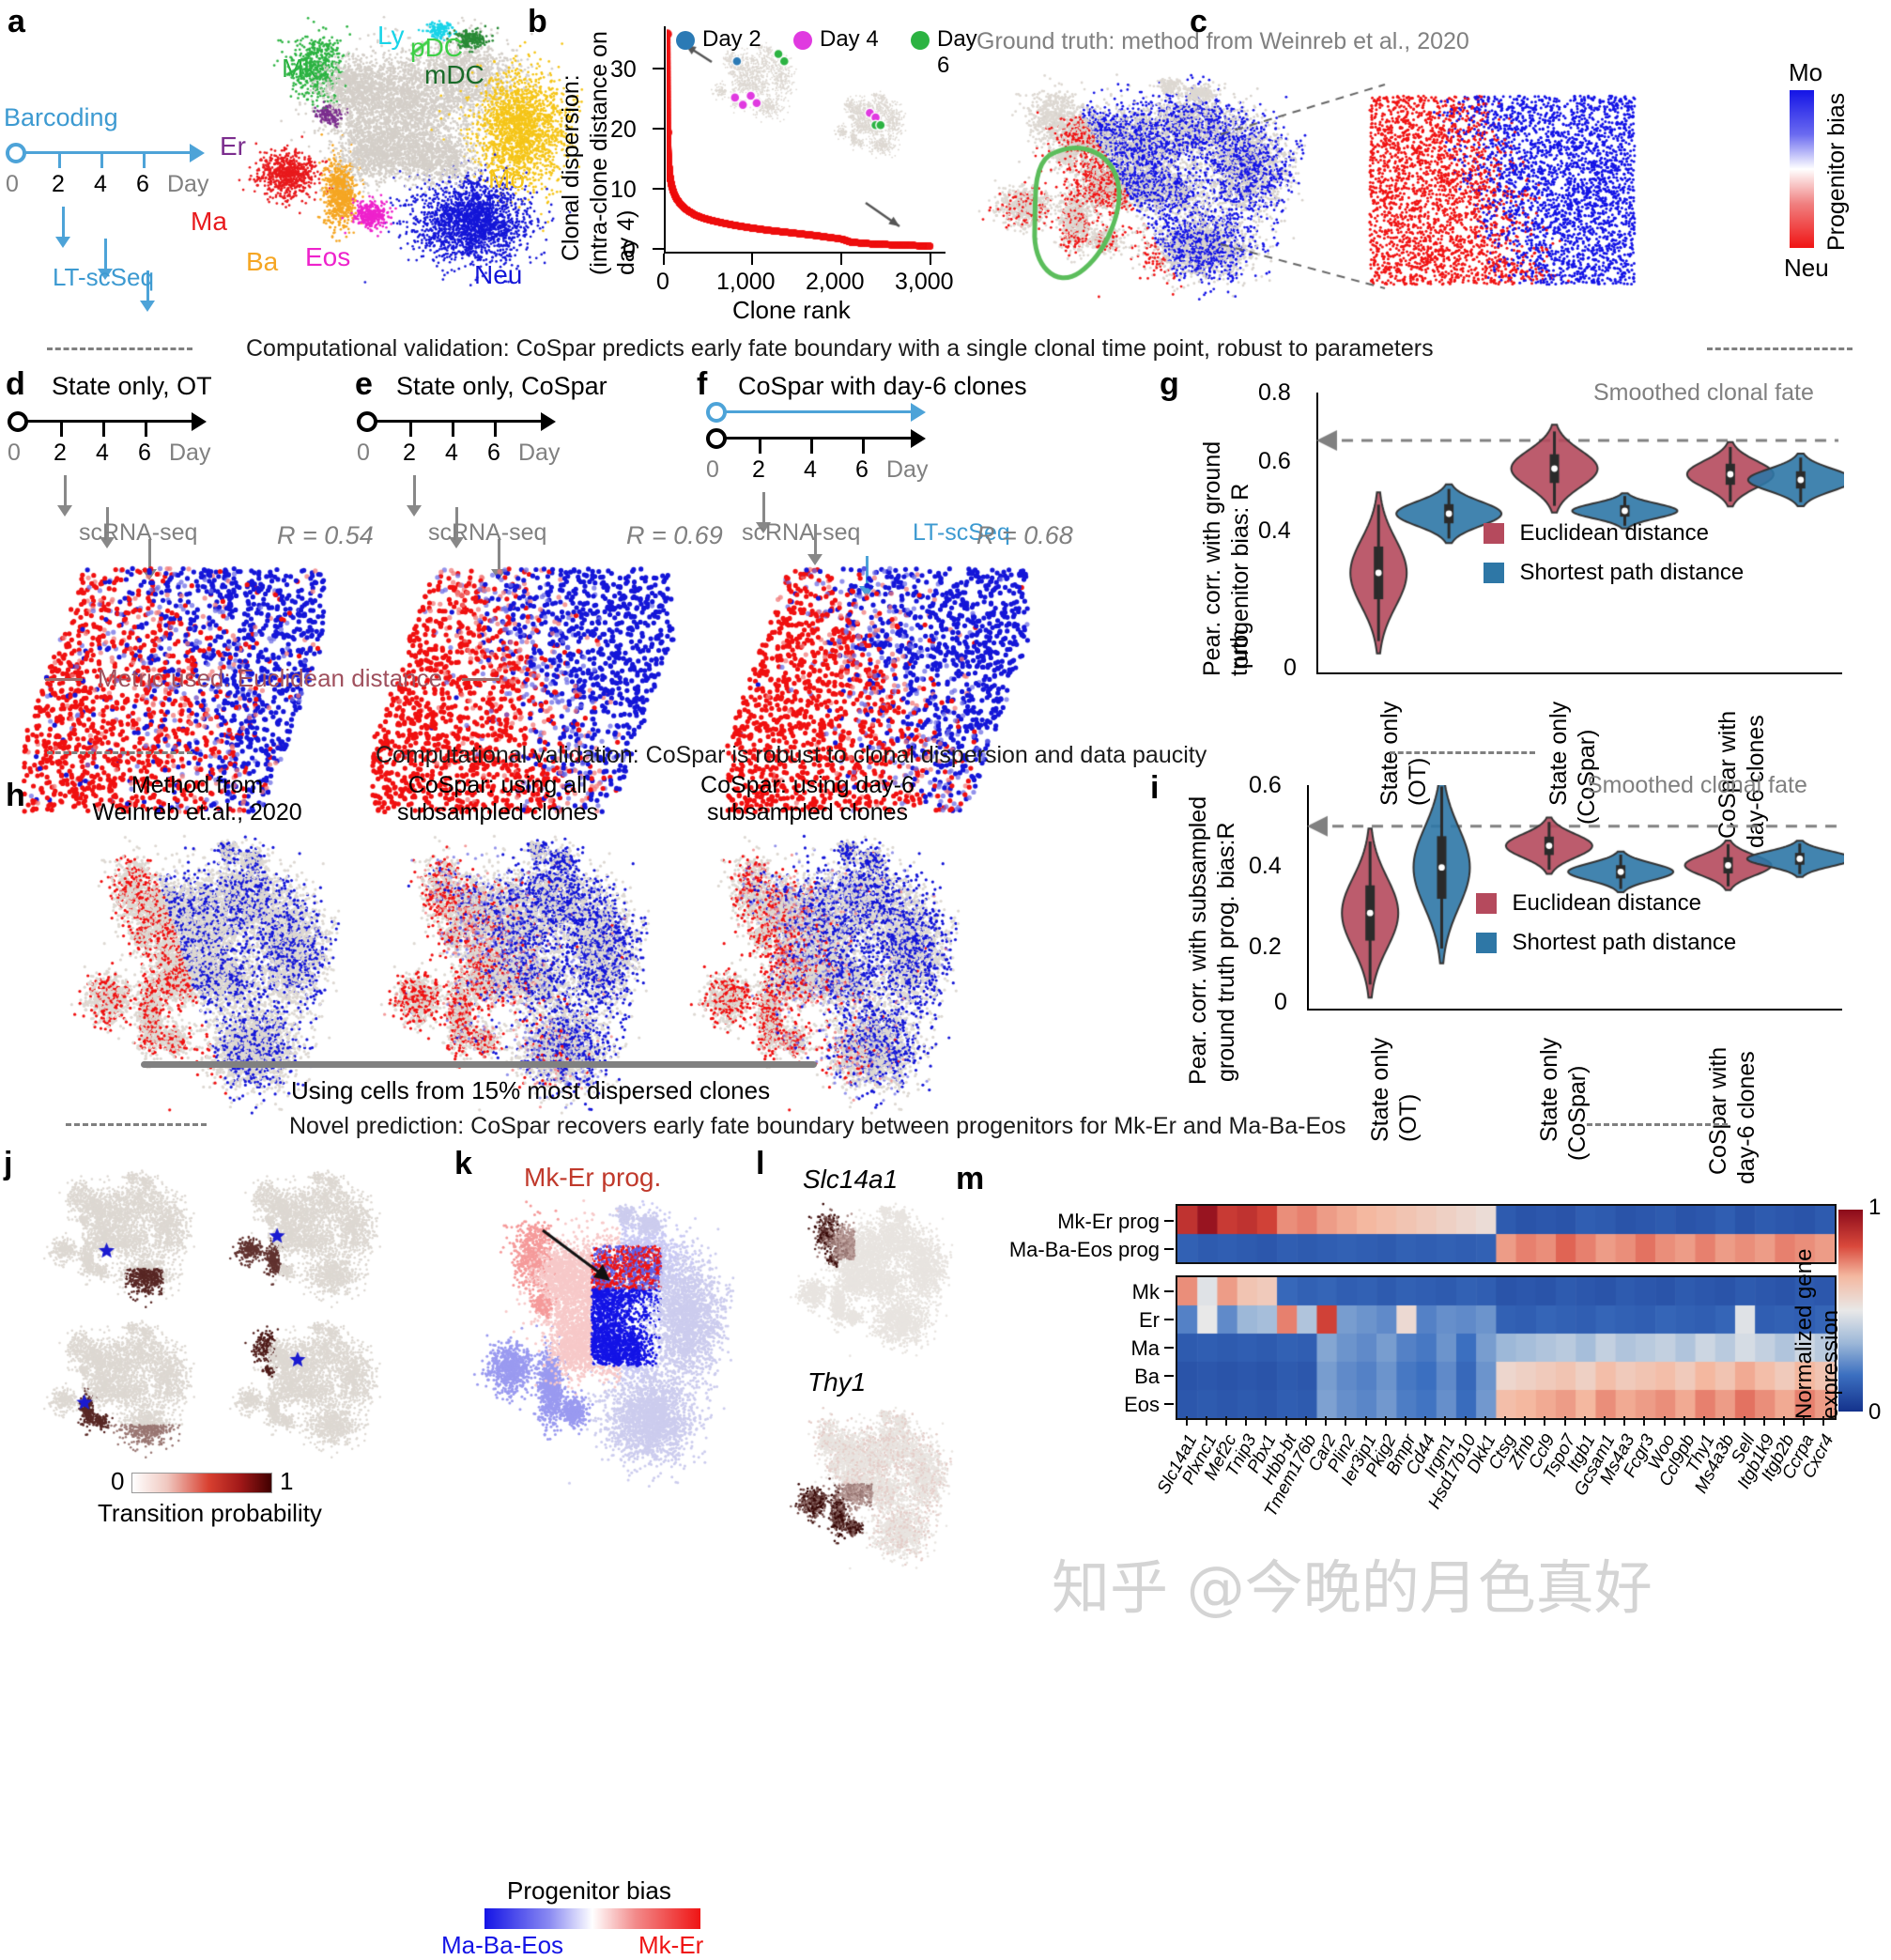 Image resolution: width=1891 pixels, height=1960 pixels. Describe the element at coordinates (1506, 1234) in the screenshot. I see `panel-m-heatmap-progenitors` at that location.